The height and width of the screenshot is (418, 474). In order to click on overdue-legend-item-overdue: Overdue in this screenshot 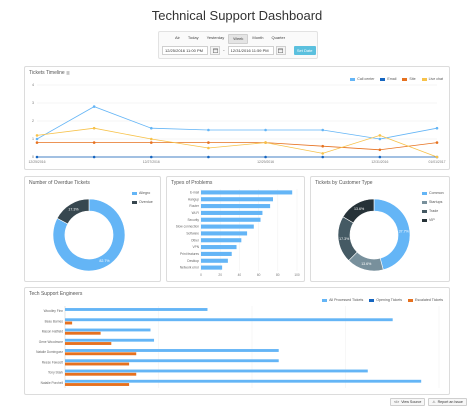, I will do `click(142, 202)`.